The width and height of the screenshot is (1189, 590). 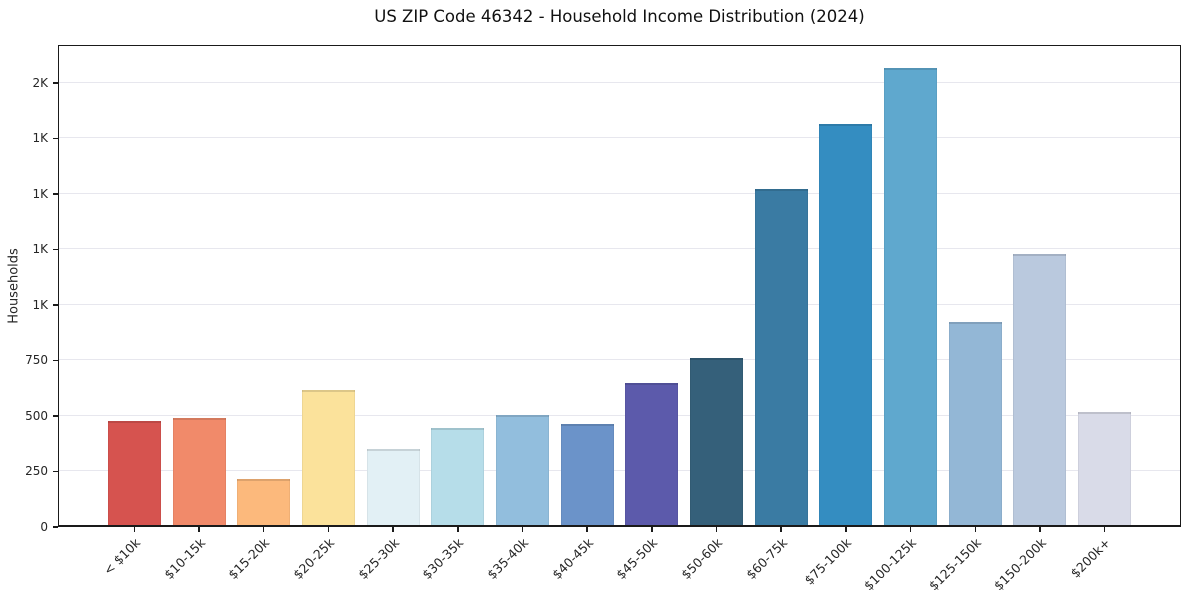 I want to click on x-tick-label: < $10k, so click(x=121, y=556).